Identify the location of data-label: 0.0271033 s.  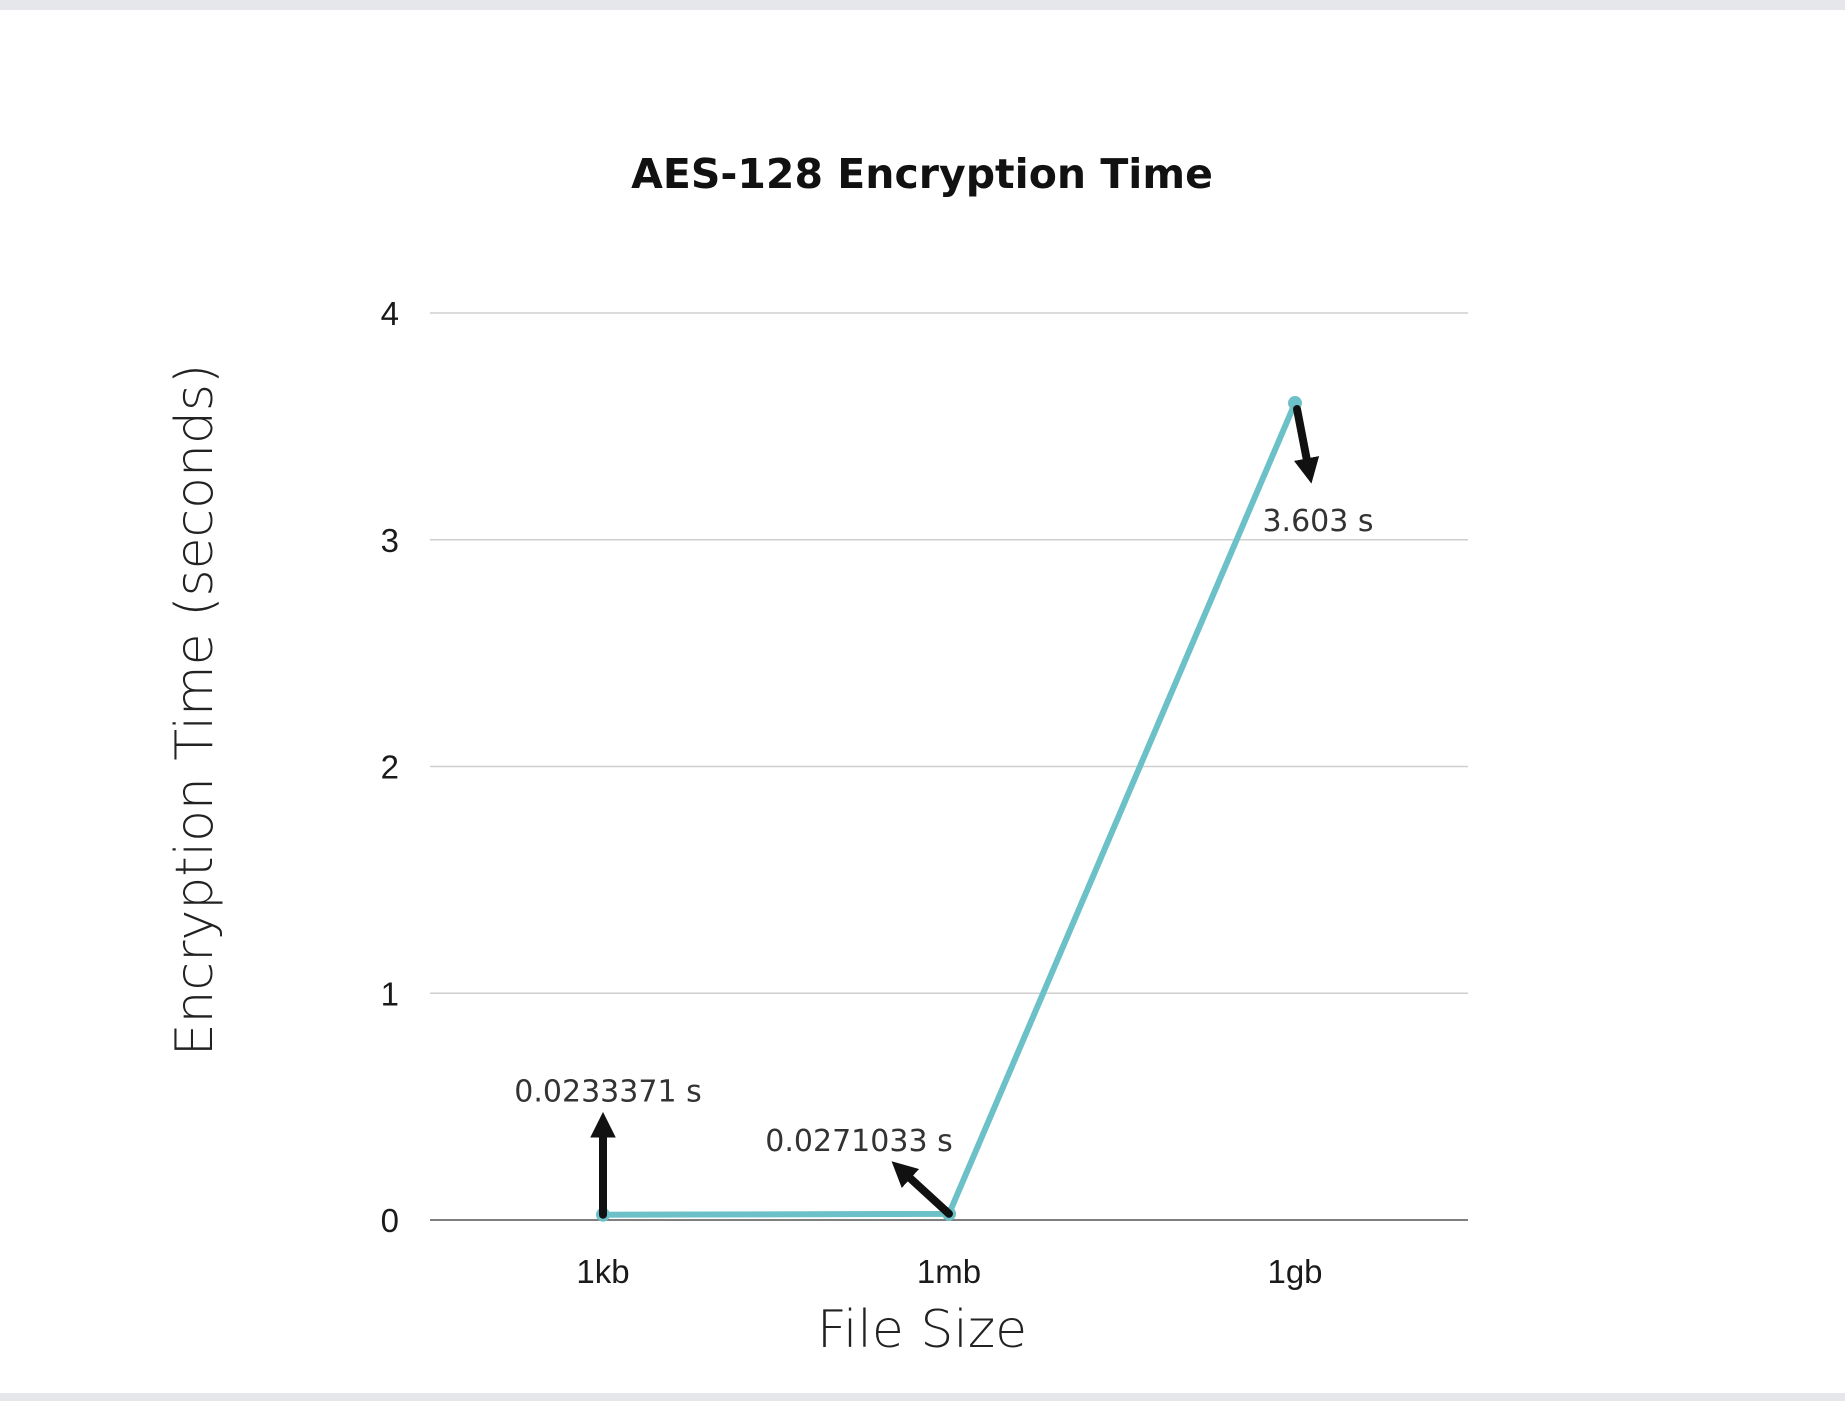
(858, 1141).